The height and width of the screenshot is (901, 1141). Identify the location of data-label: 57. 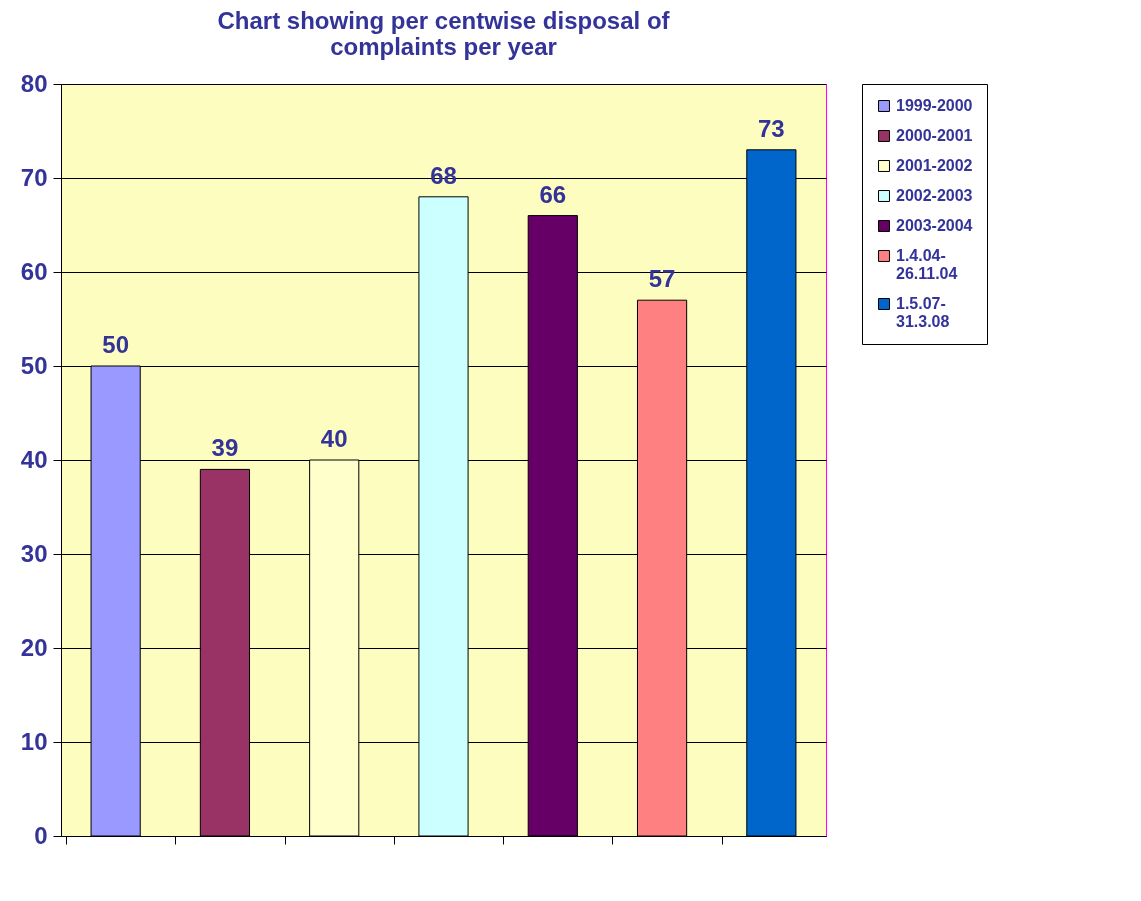
(662, 279).